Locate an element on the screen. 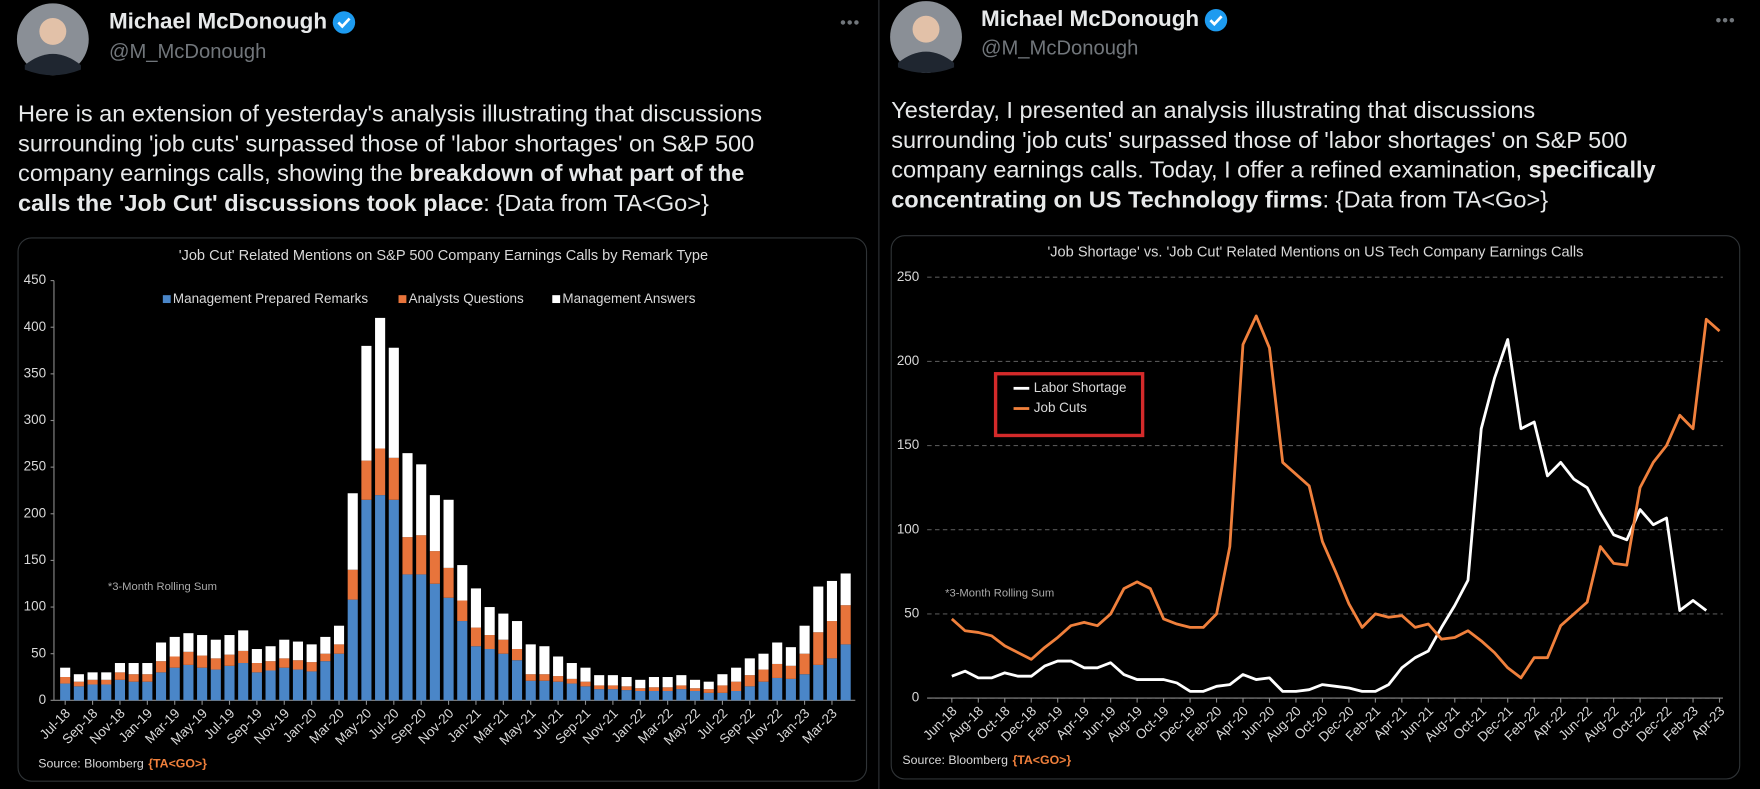 The image size is (1760, 789). tweet-text: specifically is located at coordinates (1592, 170).